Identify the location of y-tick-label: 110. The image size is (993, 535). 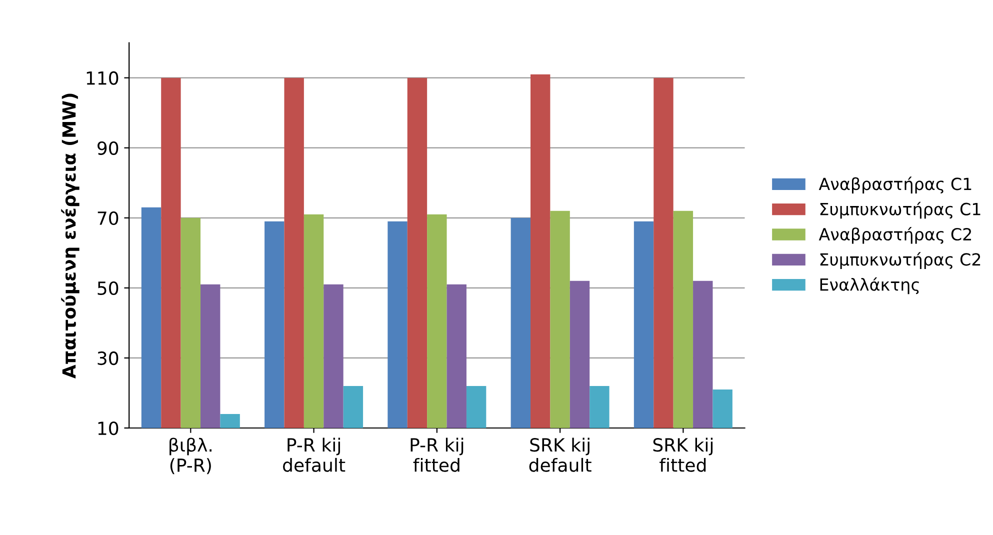
(102, 78).